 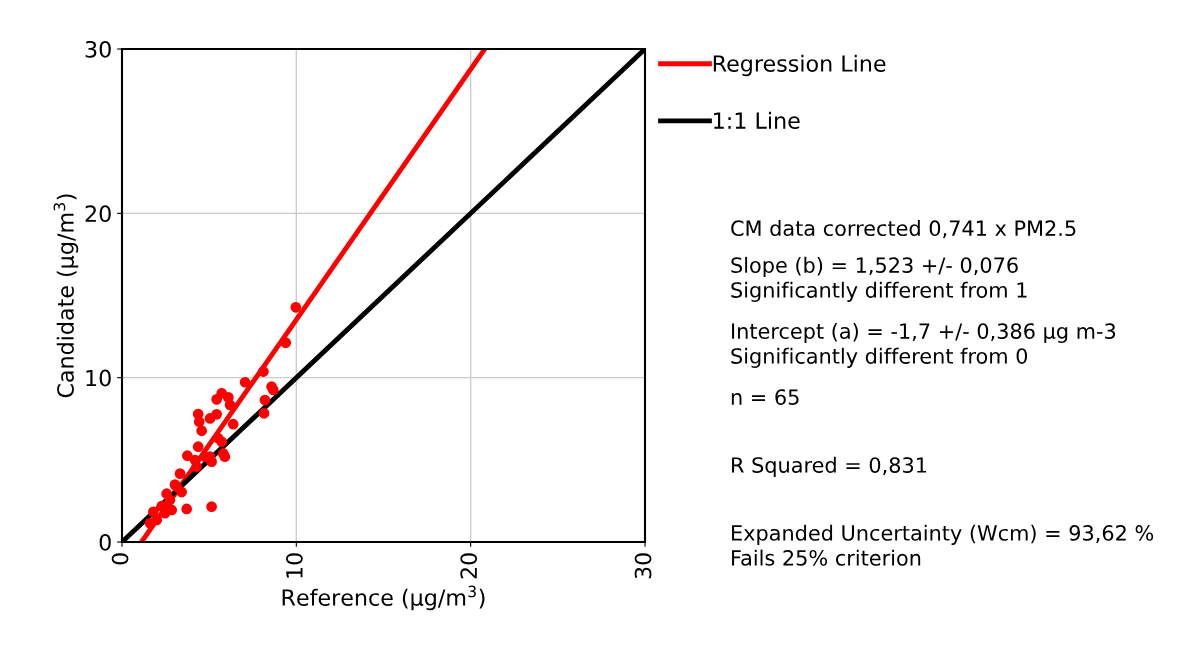 I want to click on legend-label: 1:1 Line, so click(x=757, y=120).